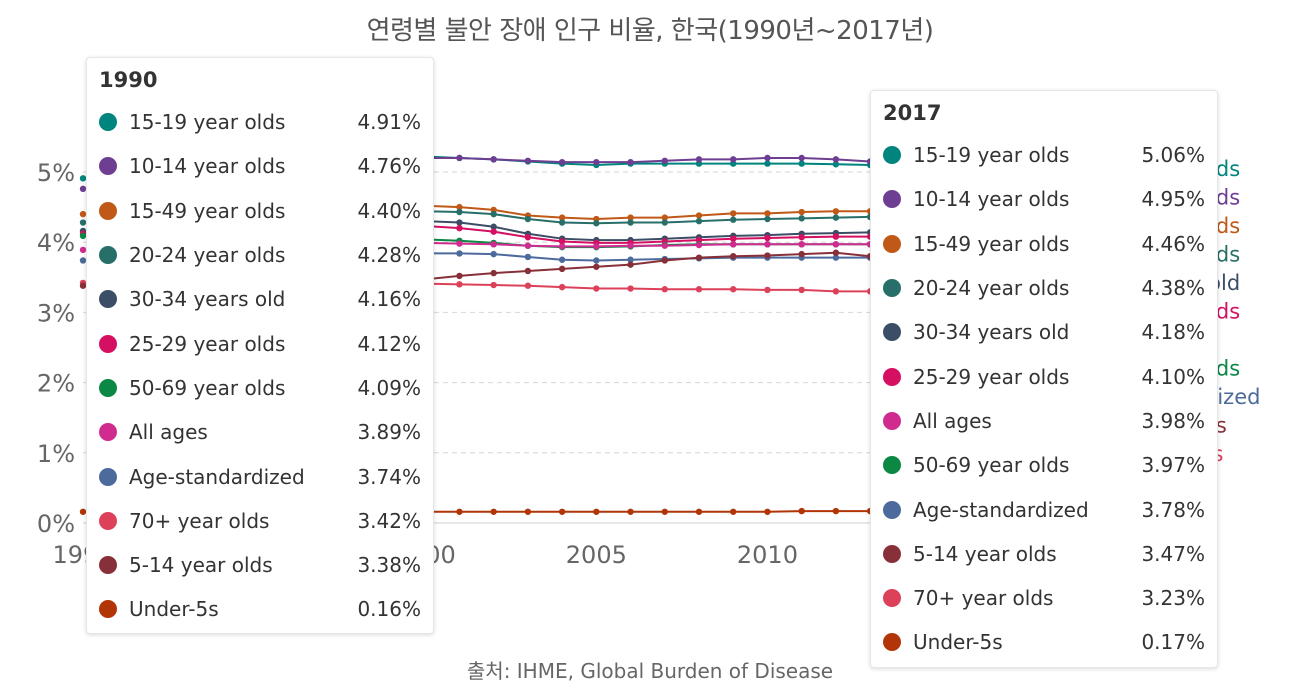 The image size is (1300, 700). Describe the element at coordinates (56, 454) in the screenshot. I see `y-tick-label: 1%` at that location.